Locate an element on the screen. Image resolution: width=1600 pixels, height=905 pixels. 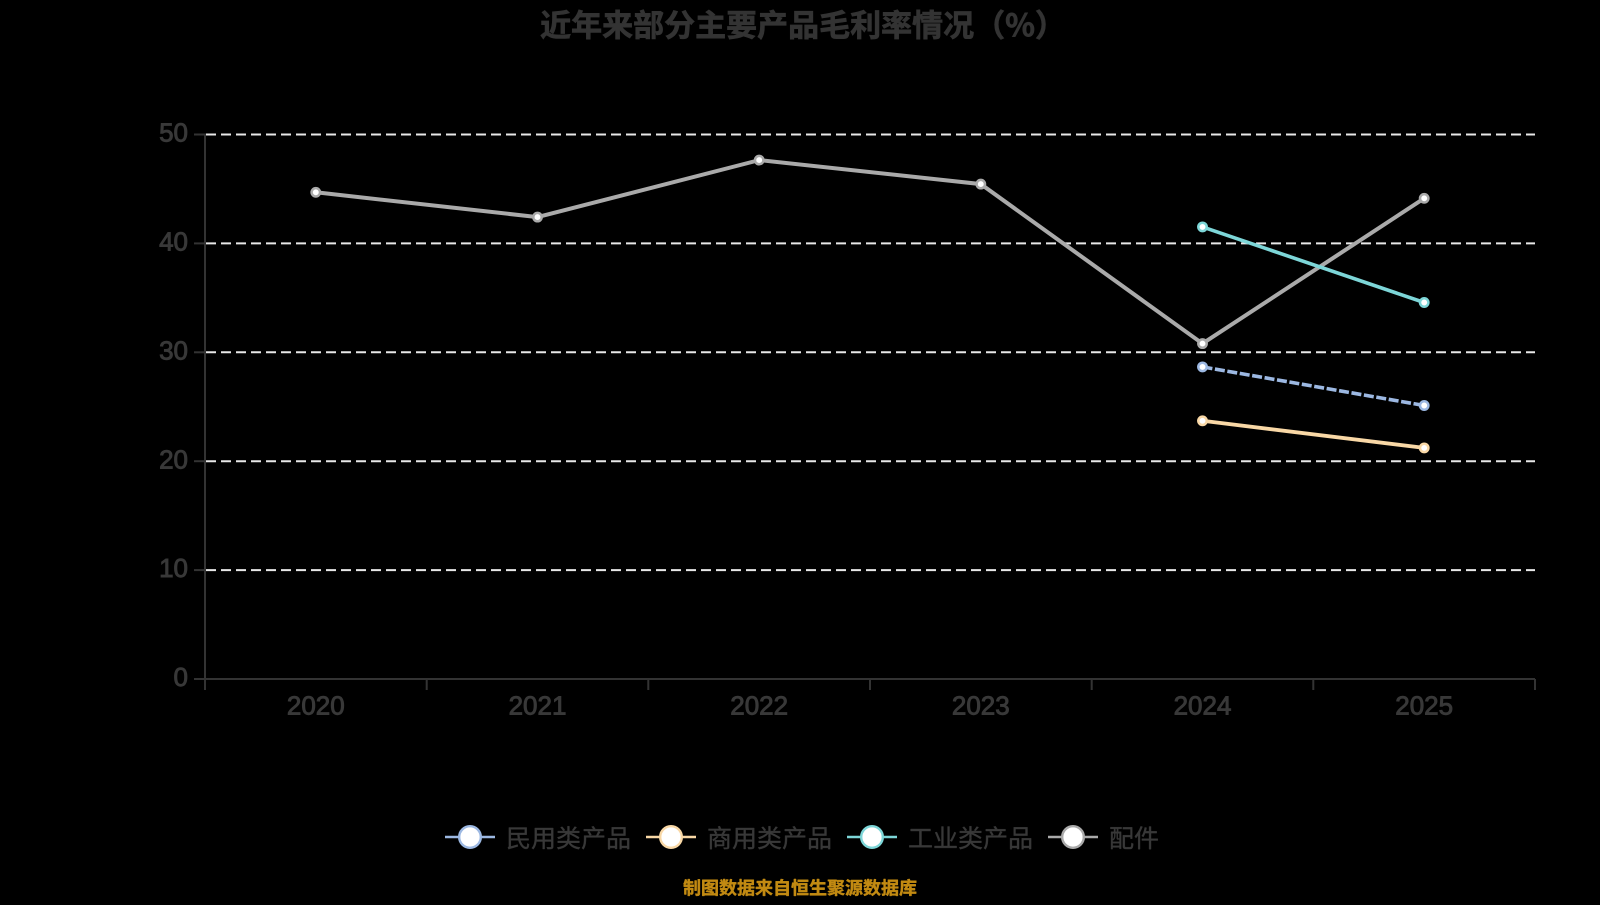
svg-text: 10 is located at coordinates (173, 568).